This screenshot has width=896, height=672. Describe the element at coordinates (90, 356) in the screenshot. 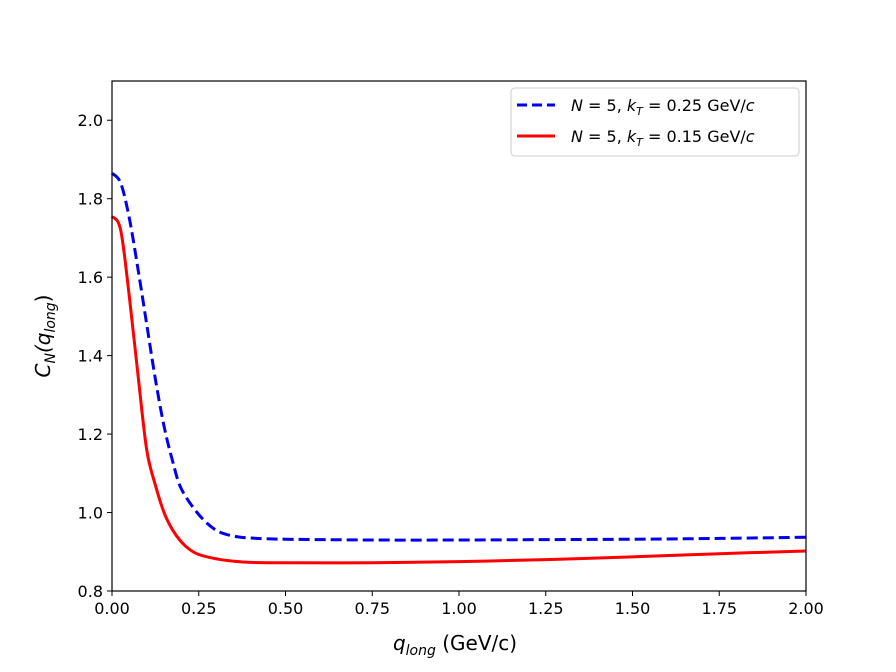

I see `y-tick-label: 1.4` at that location.